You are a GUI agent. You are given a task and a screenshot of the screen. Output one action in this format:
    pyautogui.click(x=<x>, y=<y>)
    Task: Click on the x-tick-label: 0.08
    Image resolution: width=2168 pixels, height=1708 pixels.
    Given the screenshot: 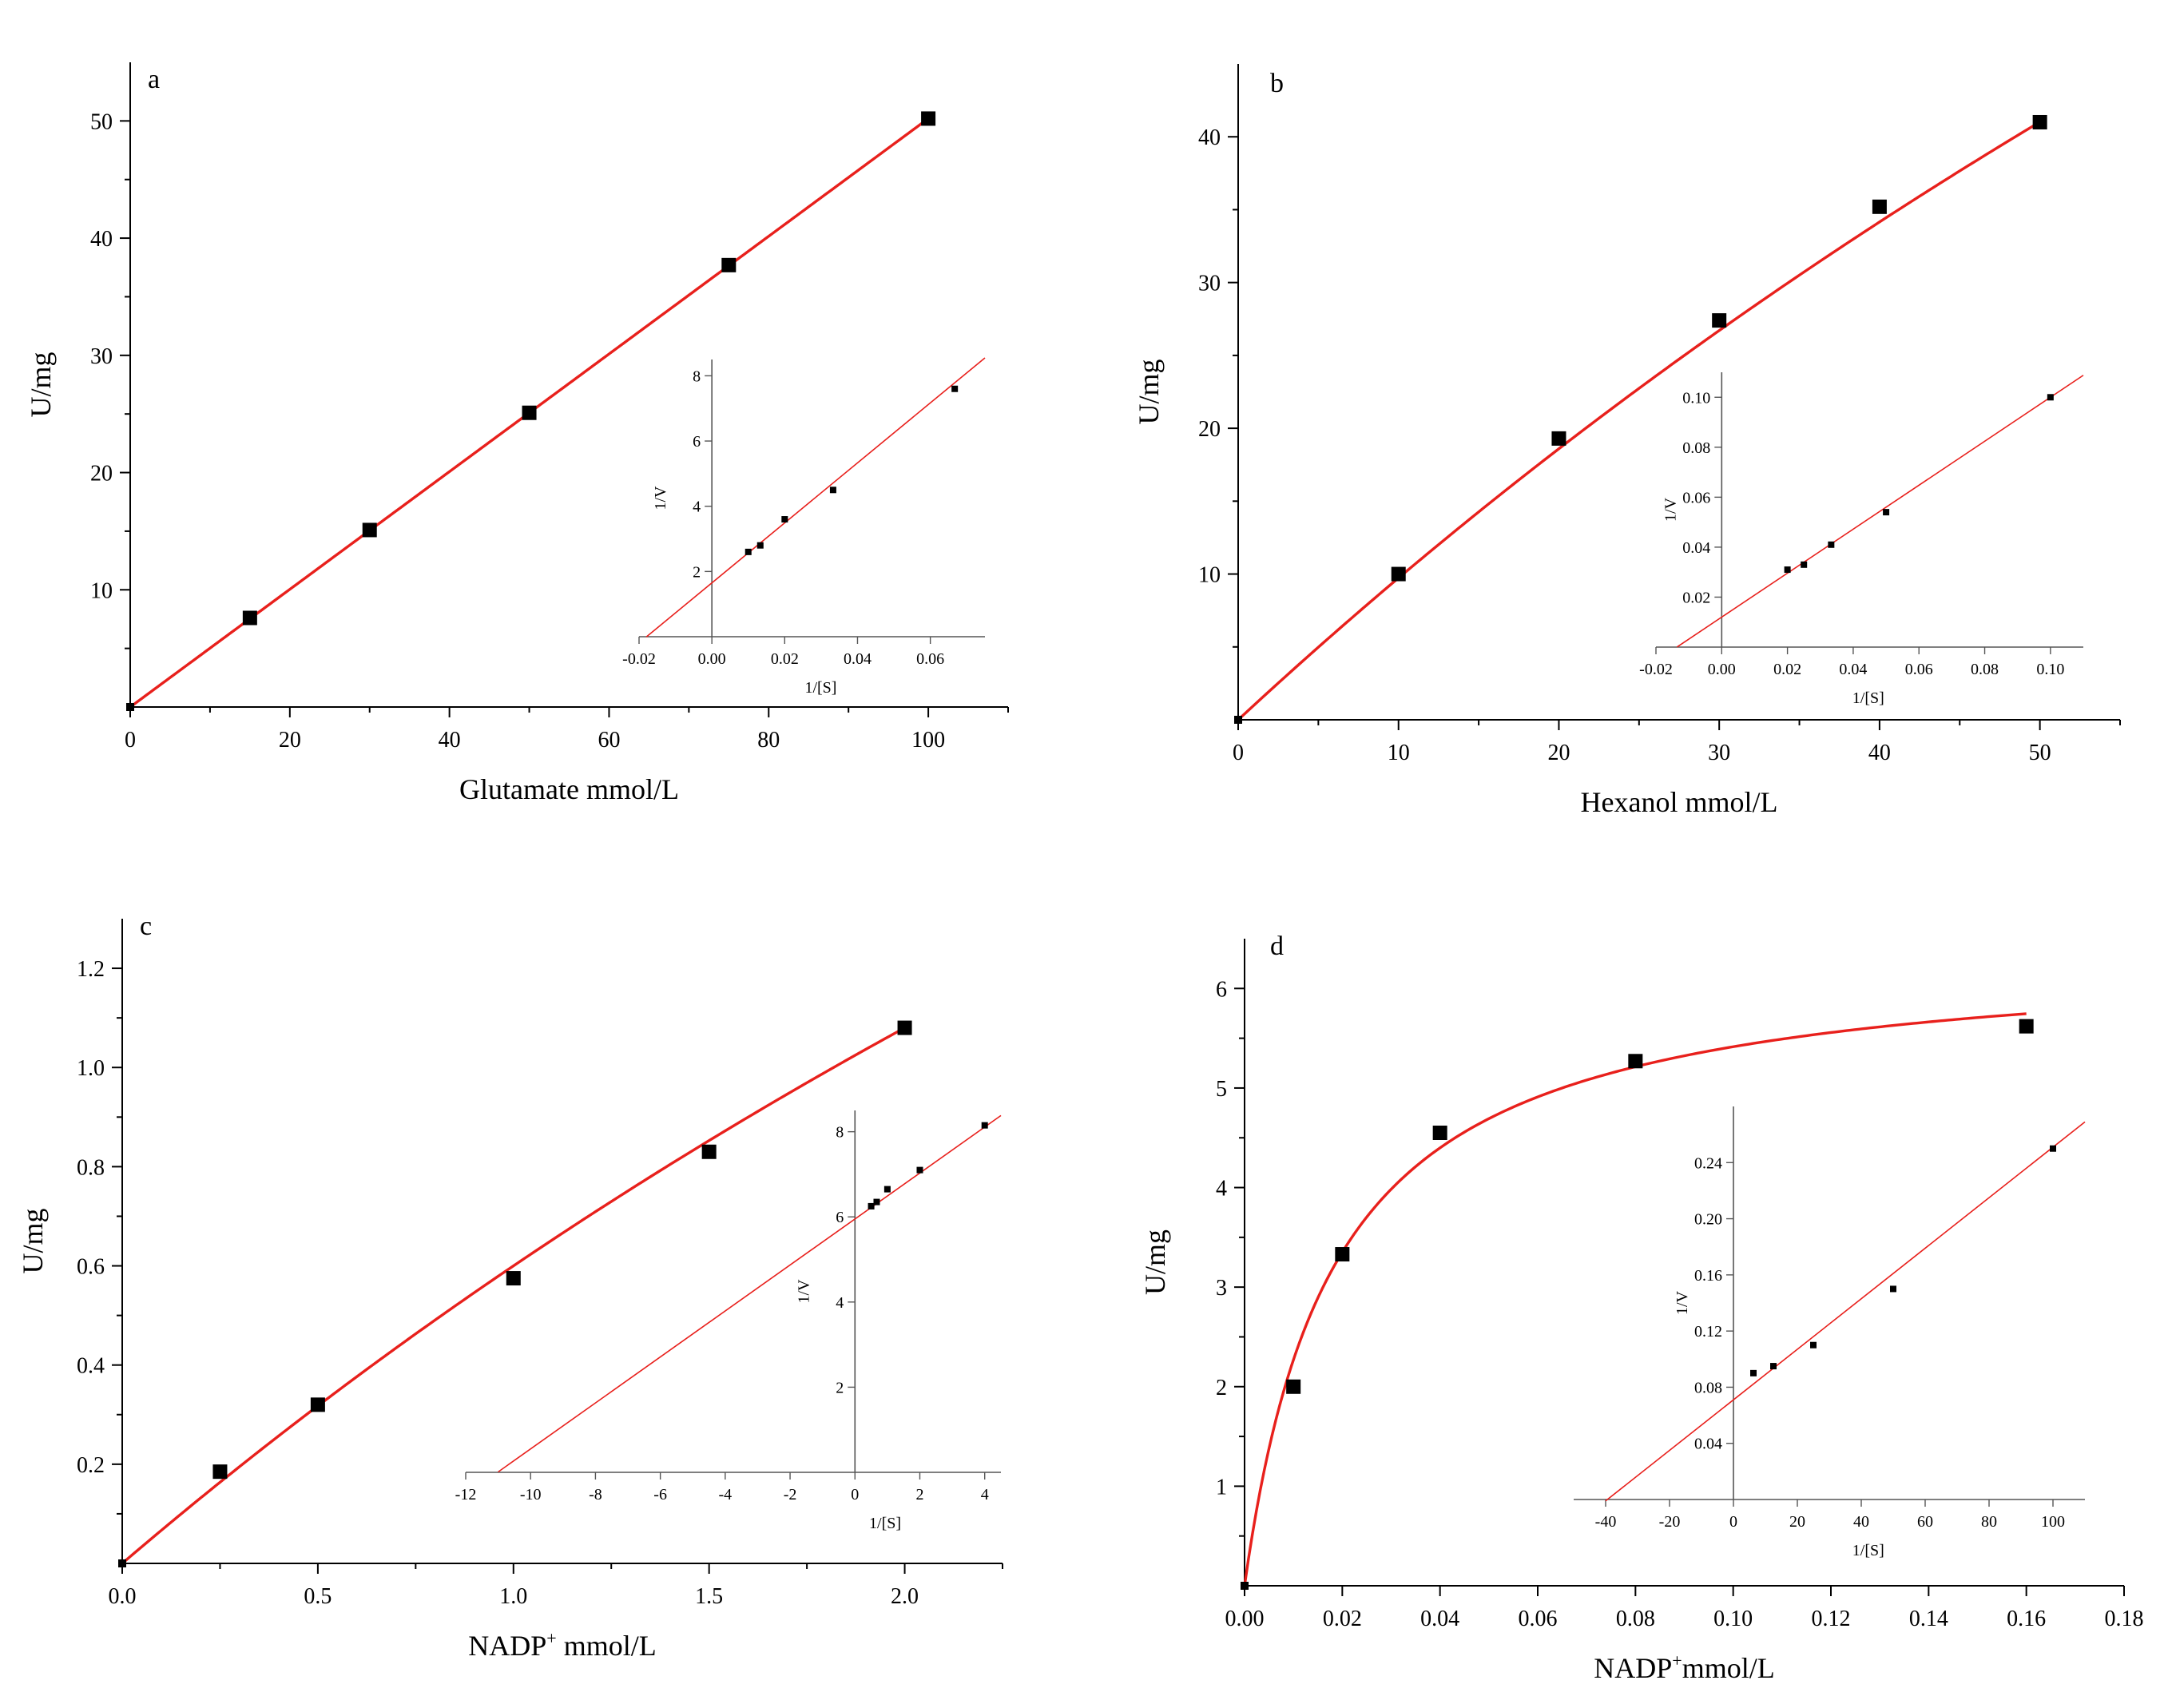 What is the action you would take?
    pyautogui.click(x=1636, y=1619)
    